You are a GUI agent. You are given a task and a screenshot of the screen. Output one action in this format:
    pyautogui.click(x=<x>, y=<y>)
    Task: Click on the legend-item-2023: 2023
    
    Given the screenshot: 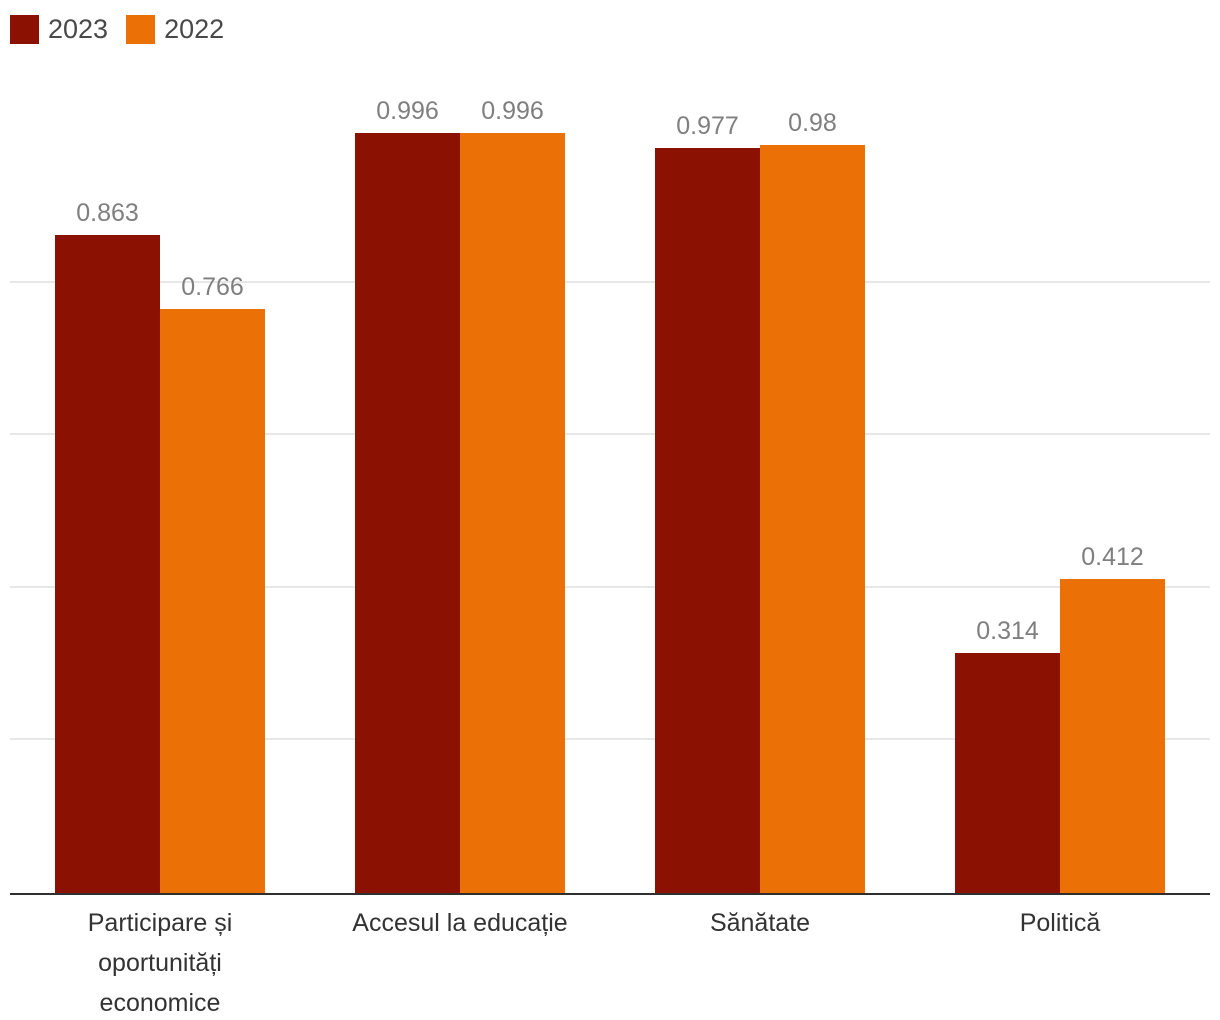 What is the action you would take?
    pyautogui.click(x=59, y=29)
    